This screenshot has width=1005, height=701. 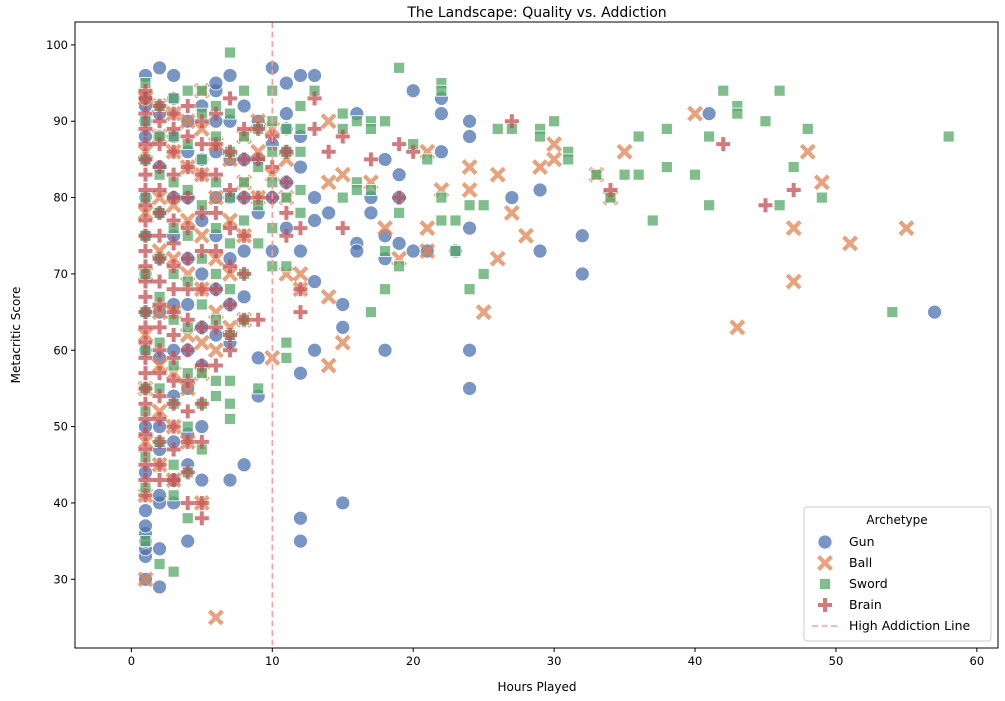 What do you see at coordinates (131, 661) in the screenshot?
I see `x-tick-label: 0` at bounding box center [131, 661].